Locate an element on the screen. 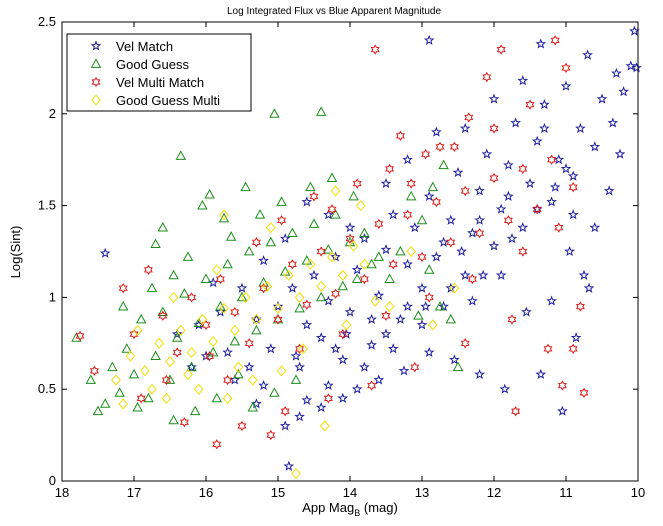  legend-marker is located at coordinates (96, 45).